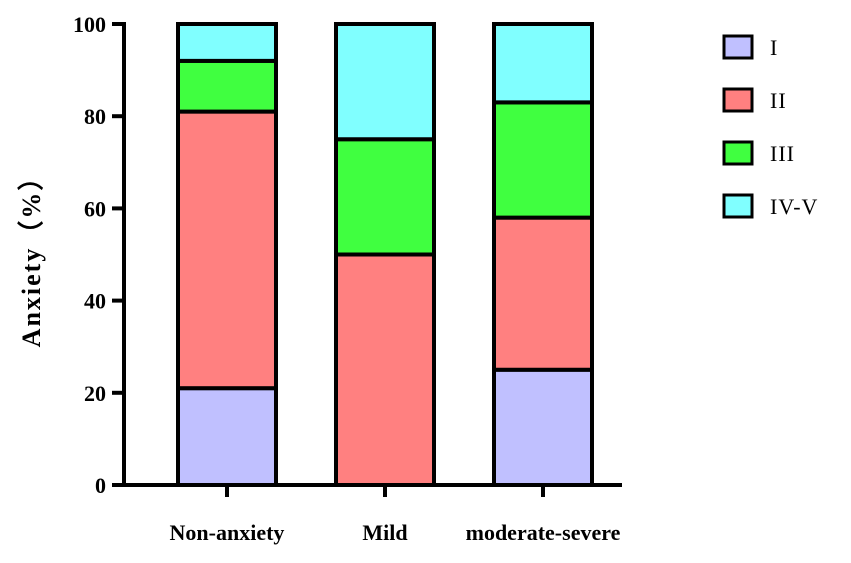  I want to click on y-tick-label: 40, so click(95, 301).